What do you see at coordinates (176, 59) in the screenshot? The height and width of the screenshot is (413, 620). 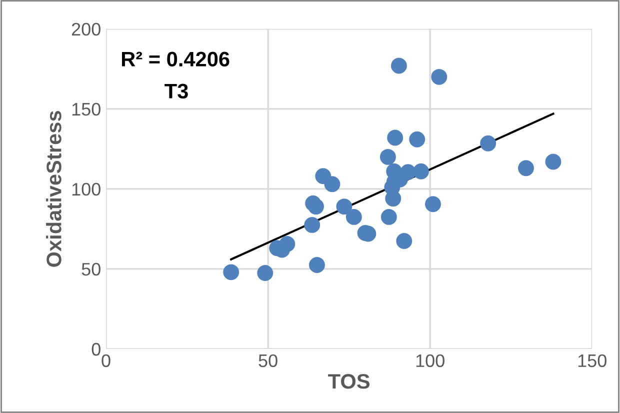 I see `annotation: R² = 0.4206` at bounding box center [176, 59].